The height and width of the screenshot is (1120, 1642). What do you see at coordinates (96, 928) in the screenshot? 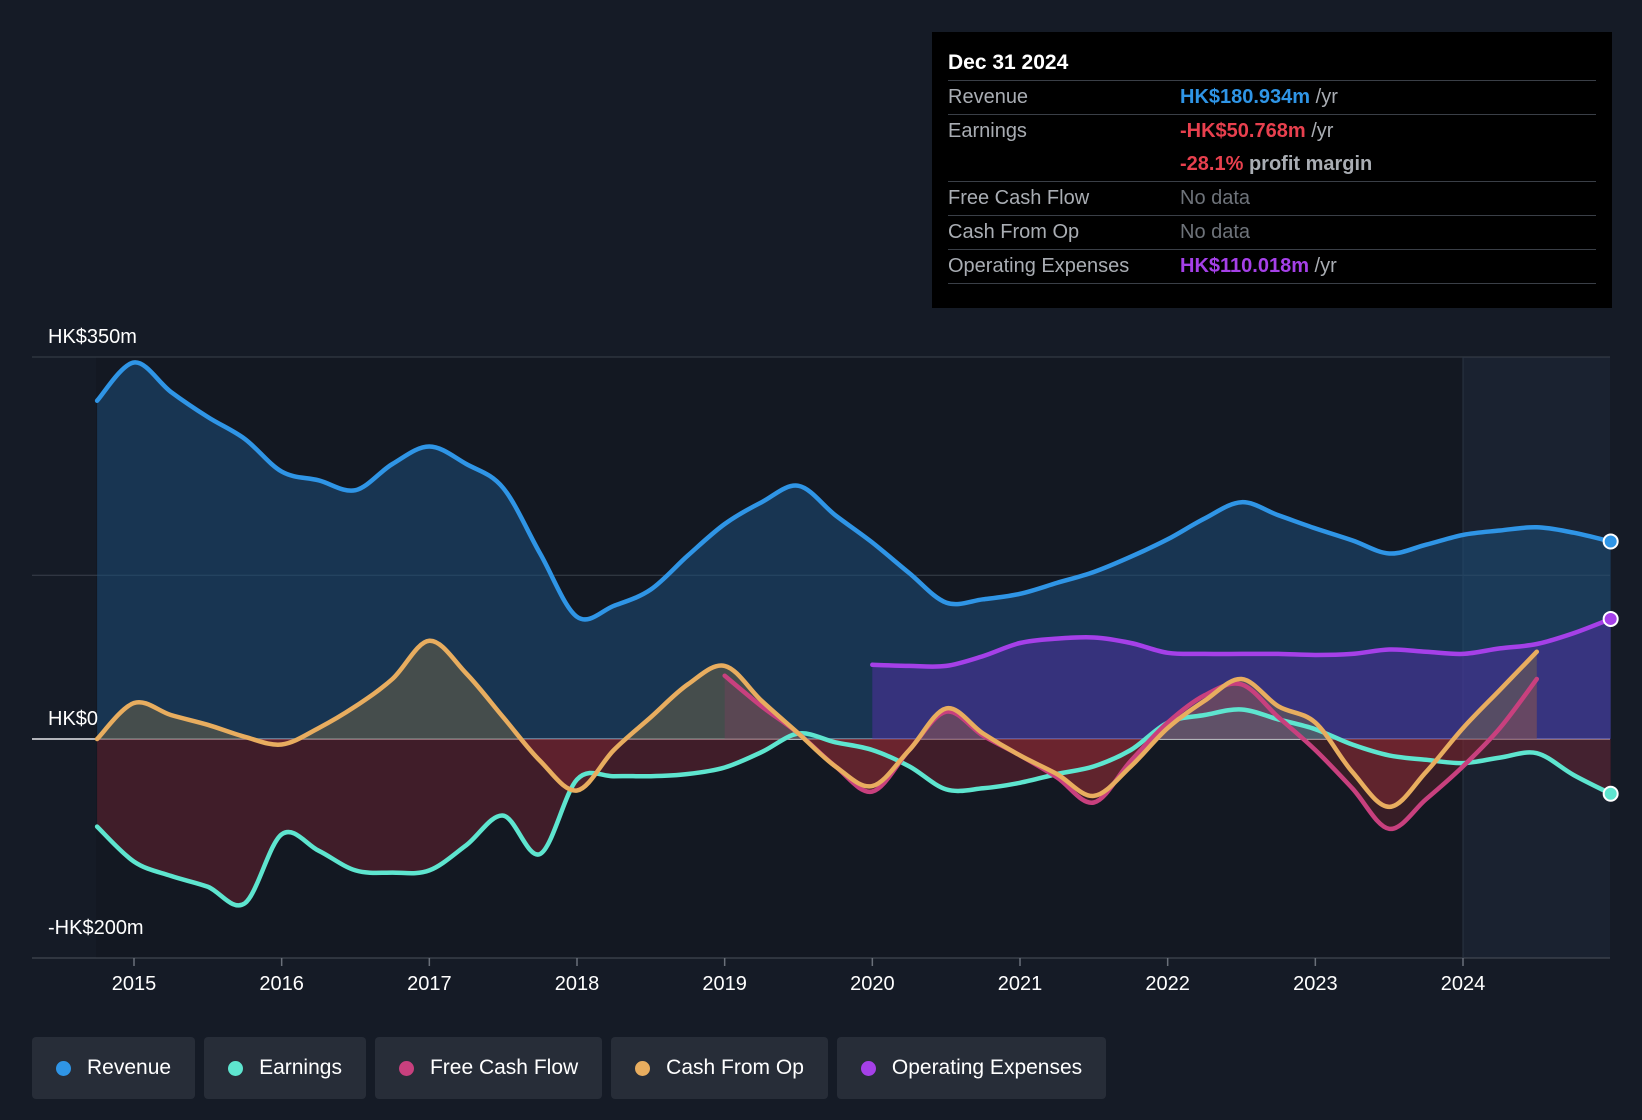
I see `y-tick-label: -HK$200m` at bounding box center [96, 928].